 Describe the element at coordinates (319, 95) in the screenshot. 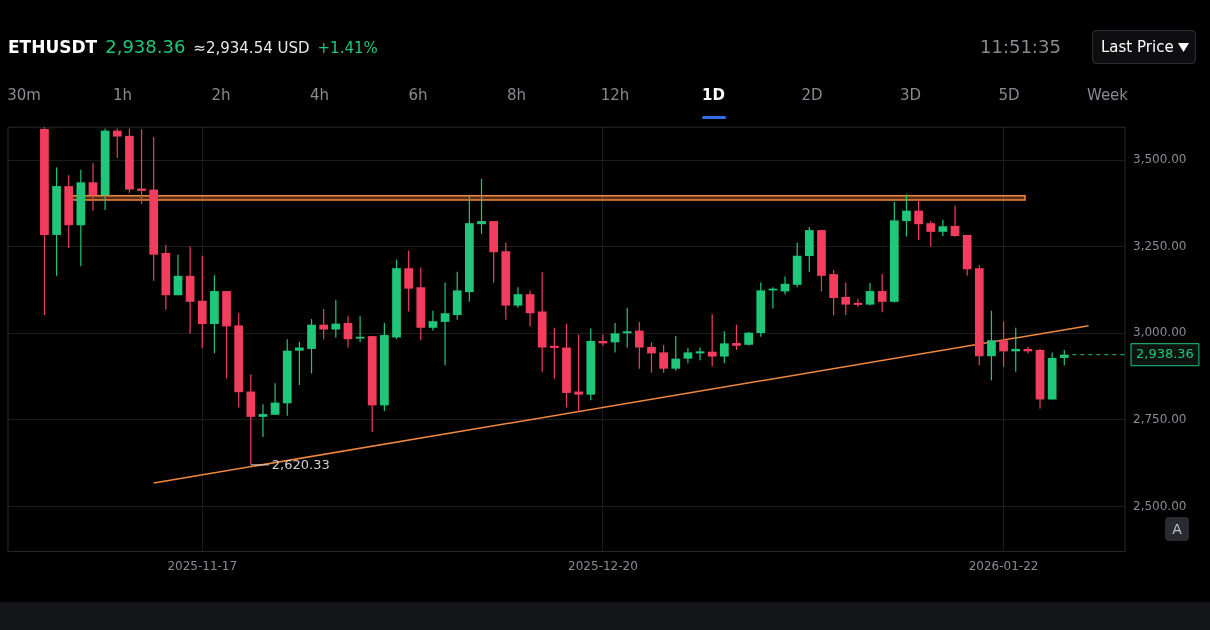

I see `text: 4h` at that location.